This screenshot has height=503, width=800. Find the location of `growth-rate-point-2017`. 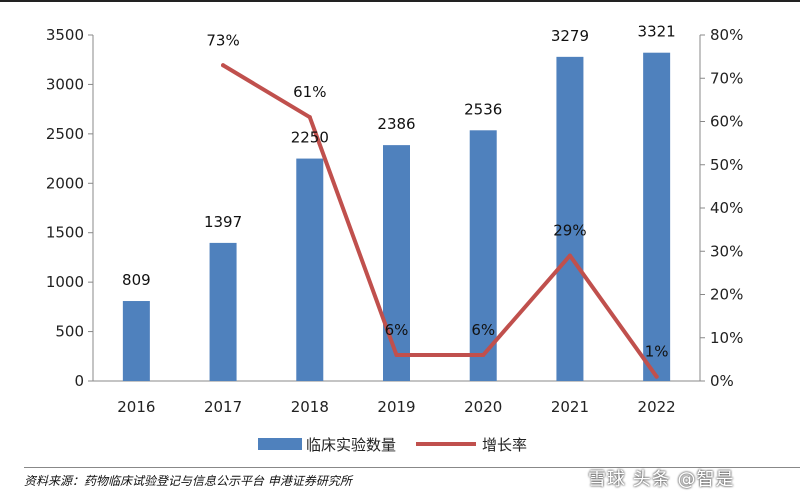

growth-rate-point-2017 is located at coordinates (223, 65).